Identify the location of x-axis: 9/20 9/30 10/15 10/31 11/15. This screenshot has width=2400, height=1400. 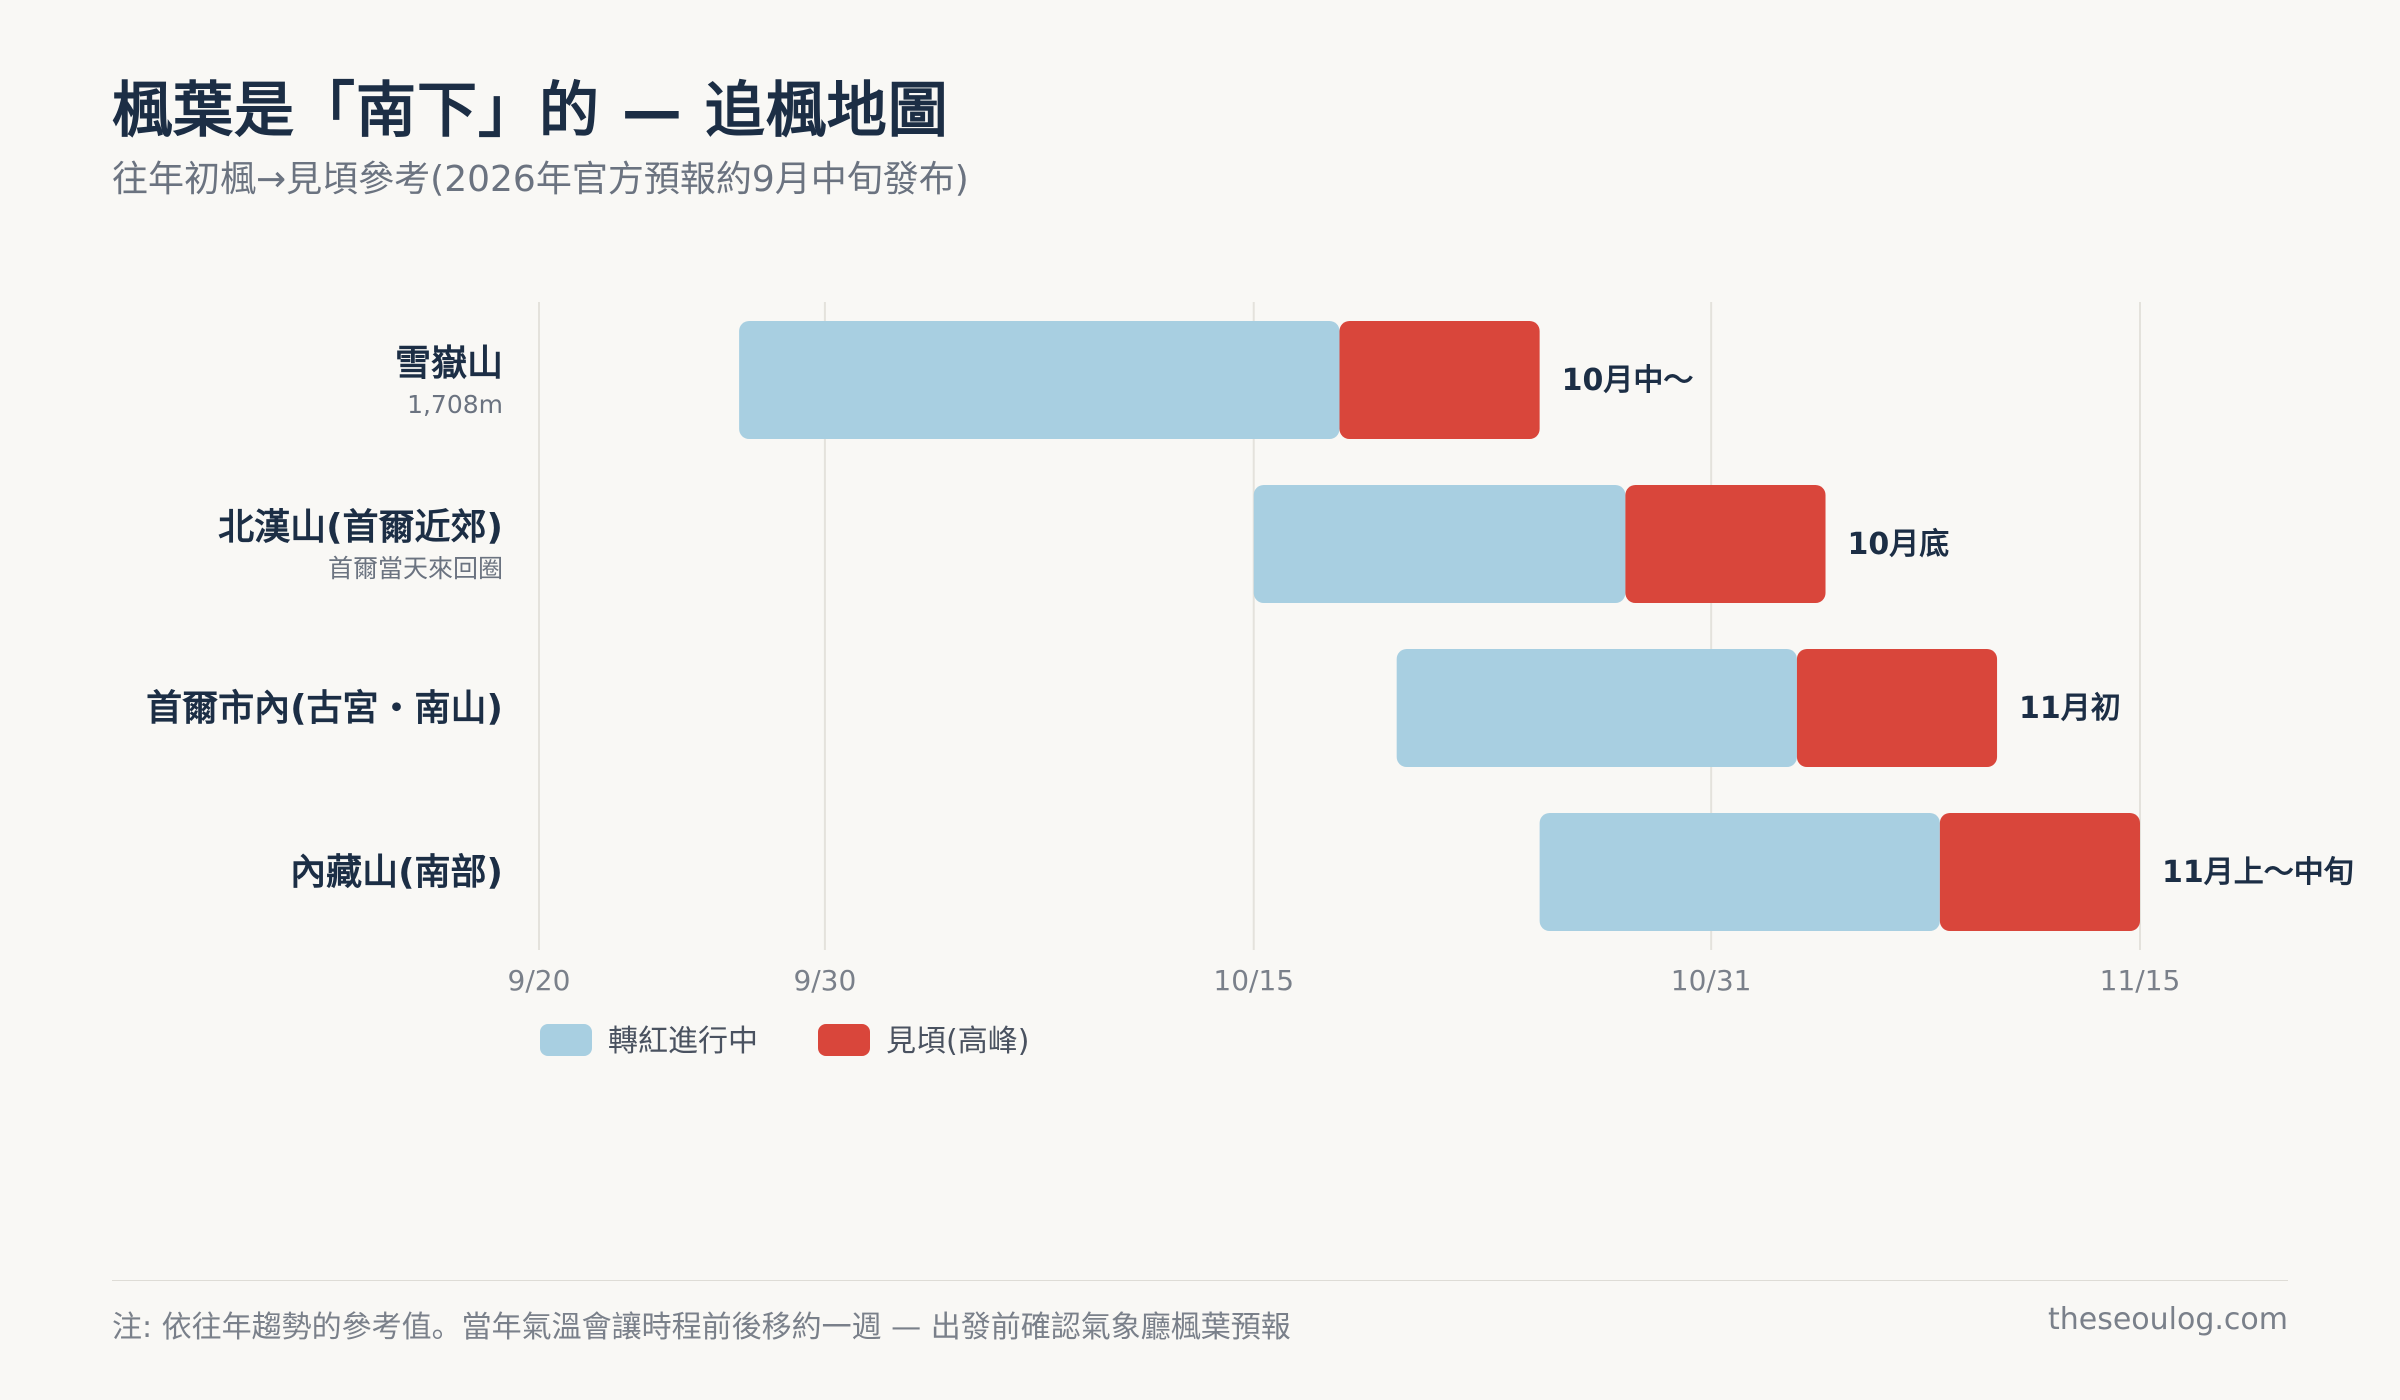
(1344, 980).